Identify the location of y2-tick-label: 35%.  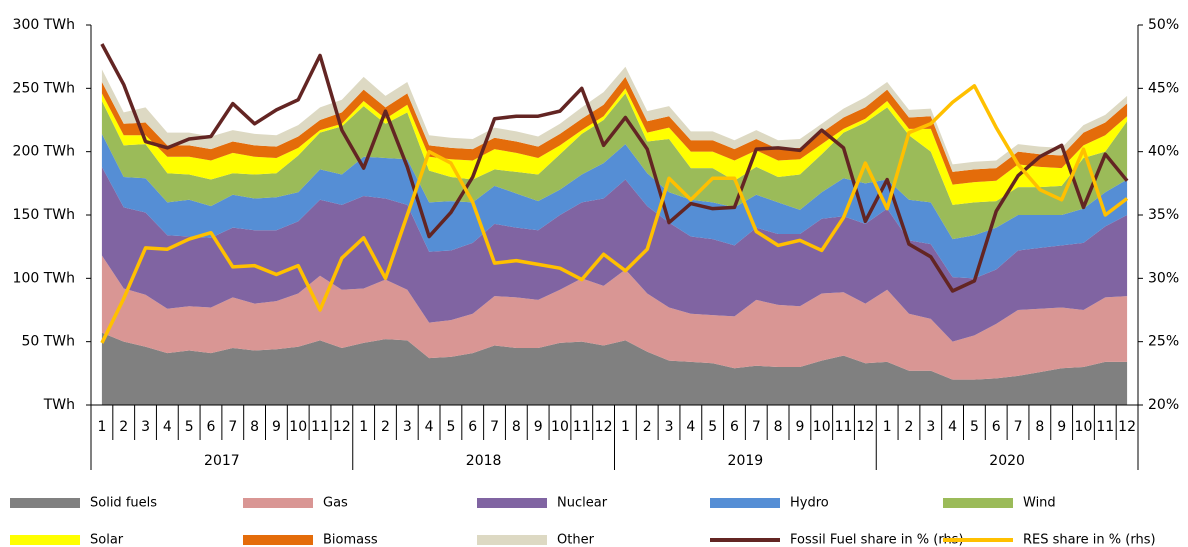
(1163, 215).